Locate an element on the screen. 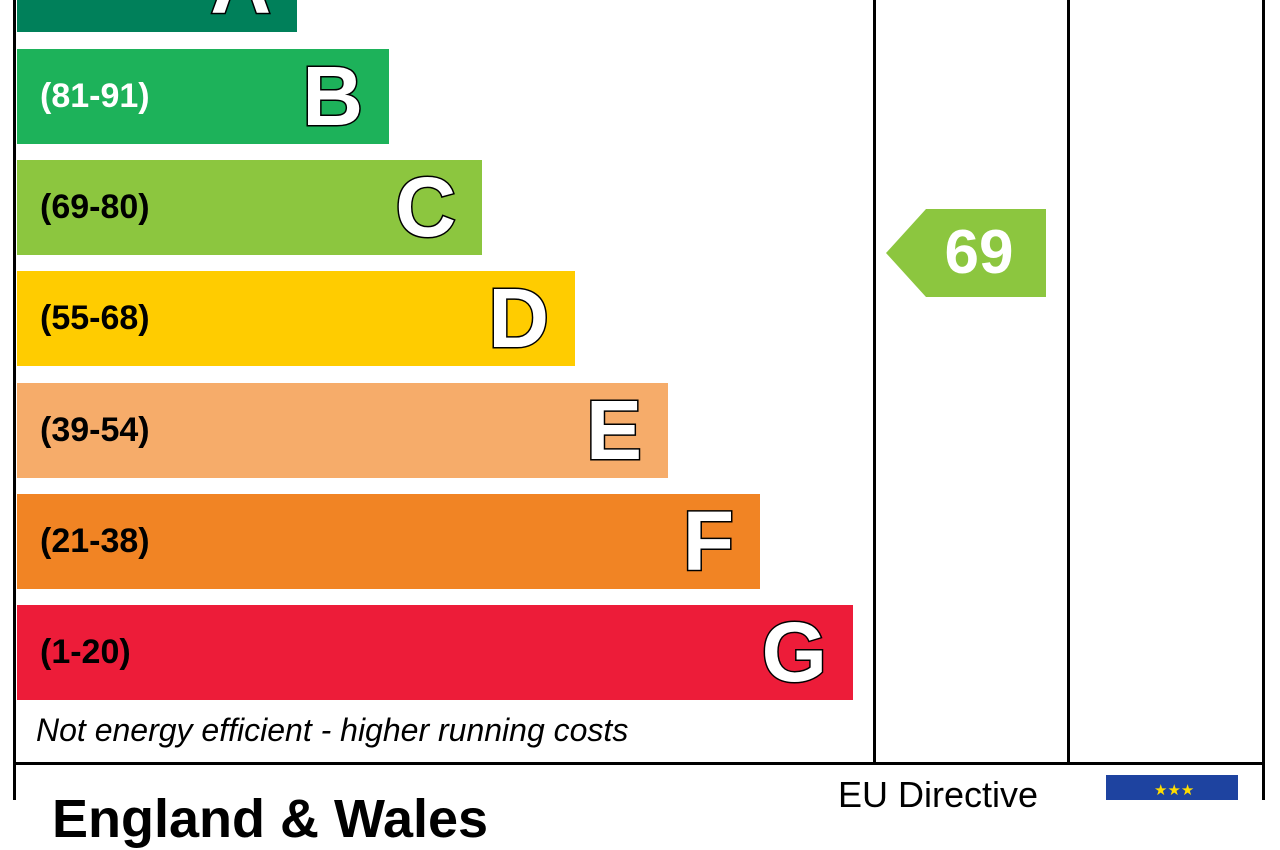  band-d-letter: D is located at coordinates (519, 318).